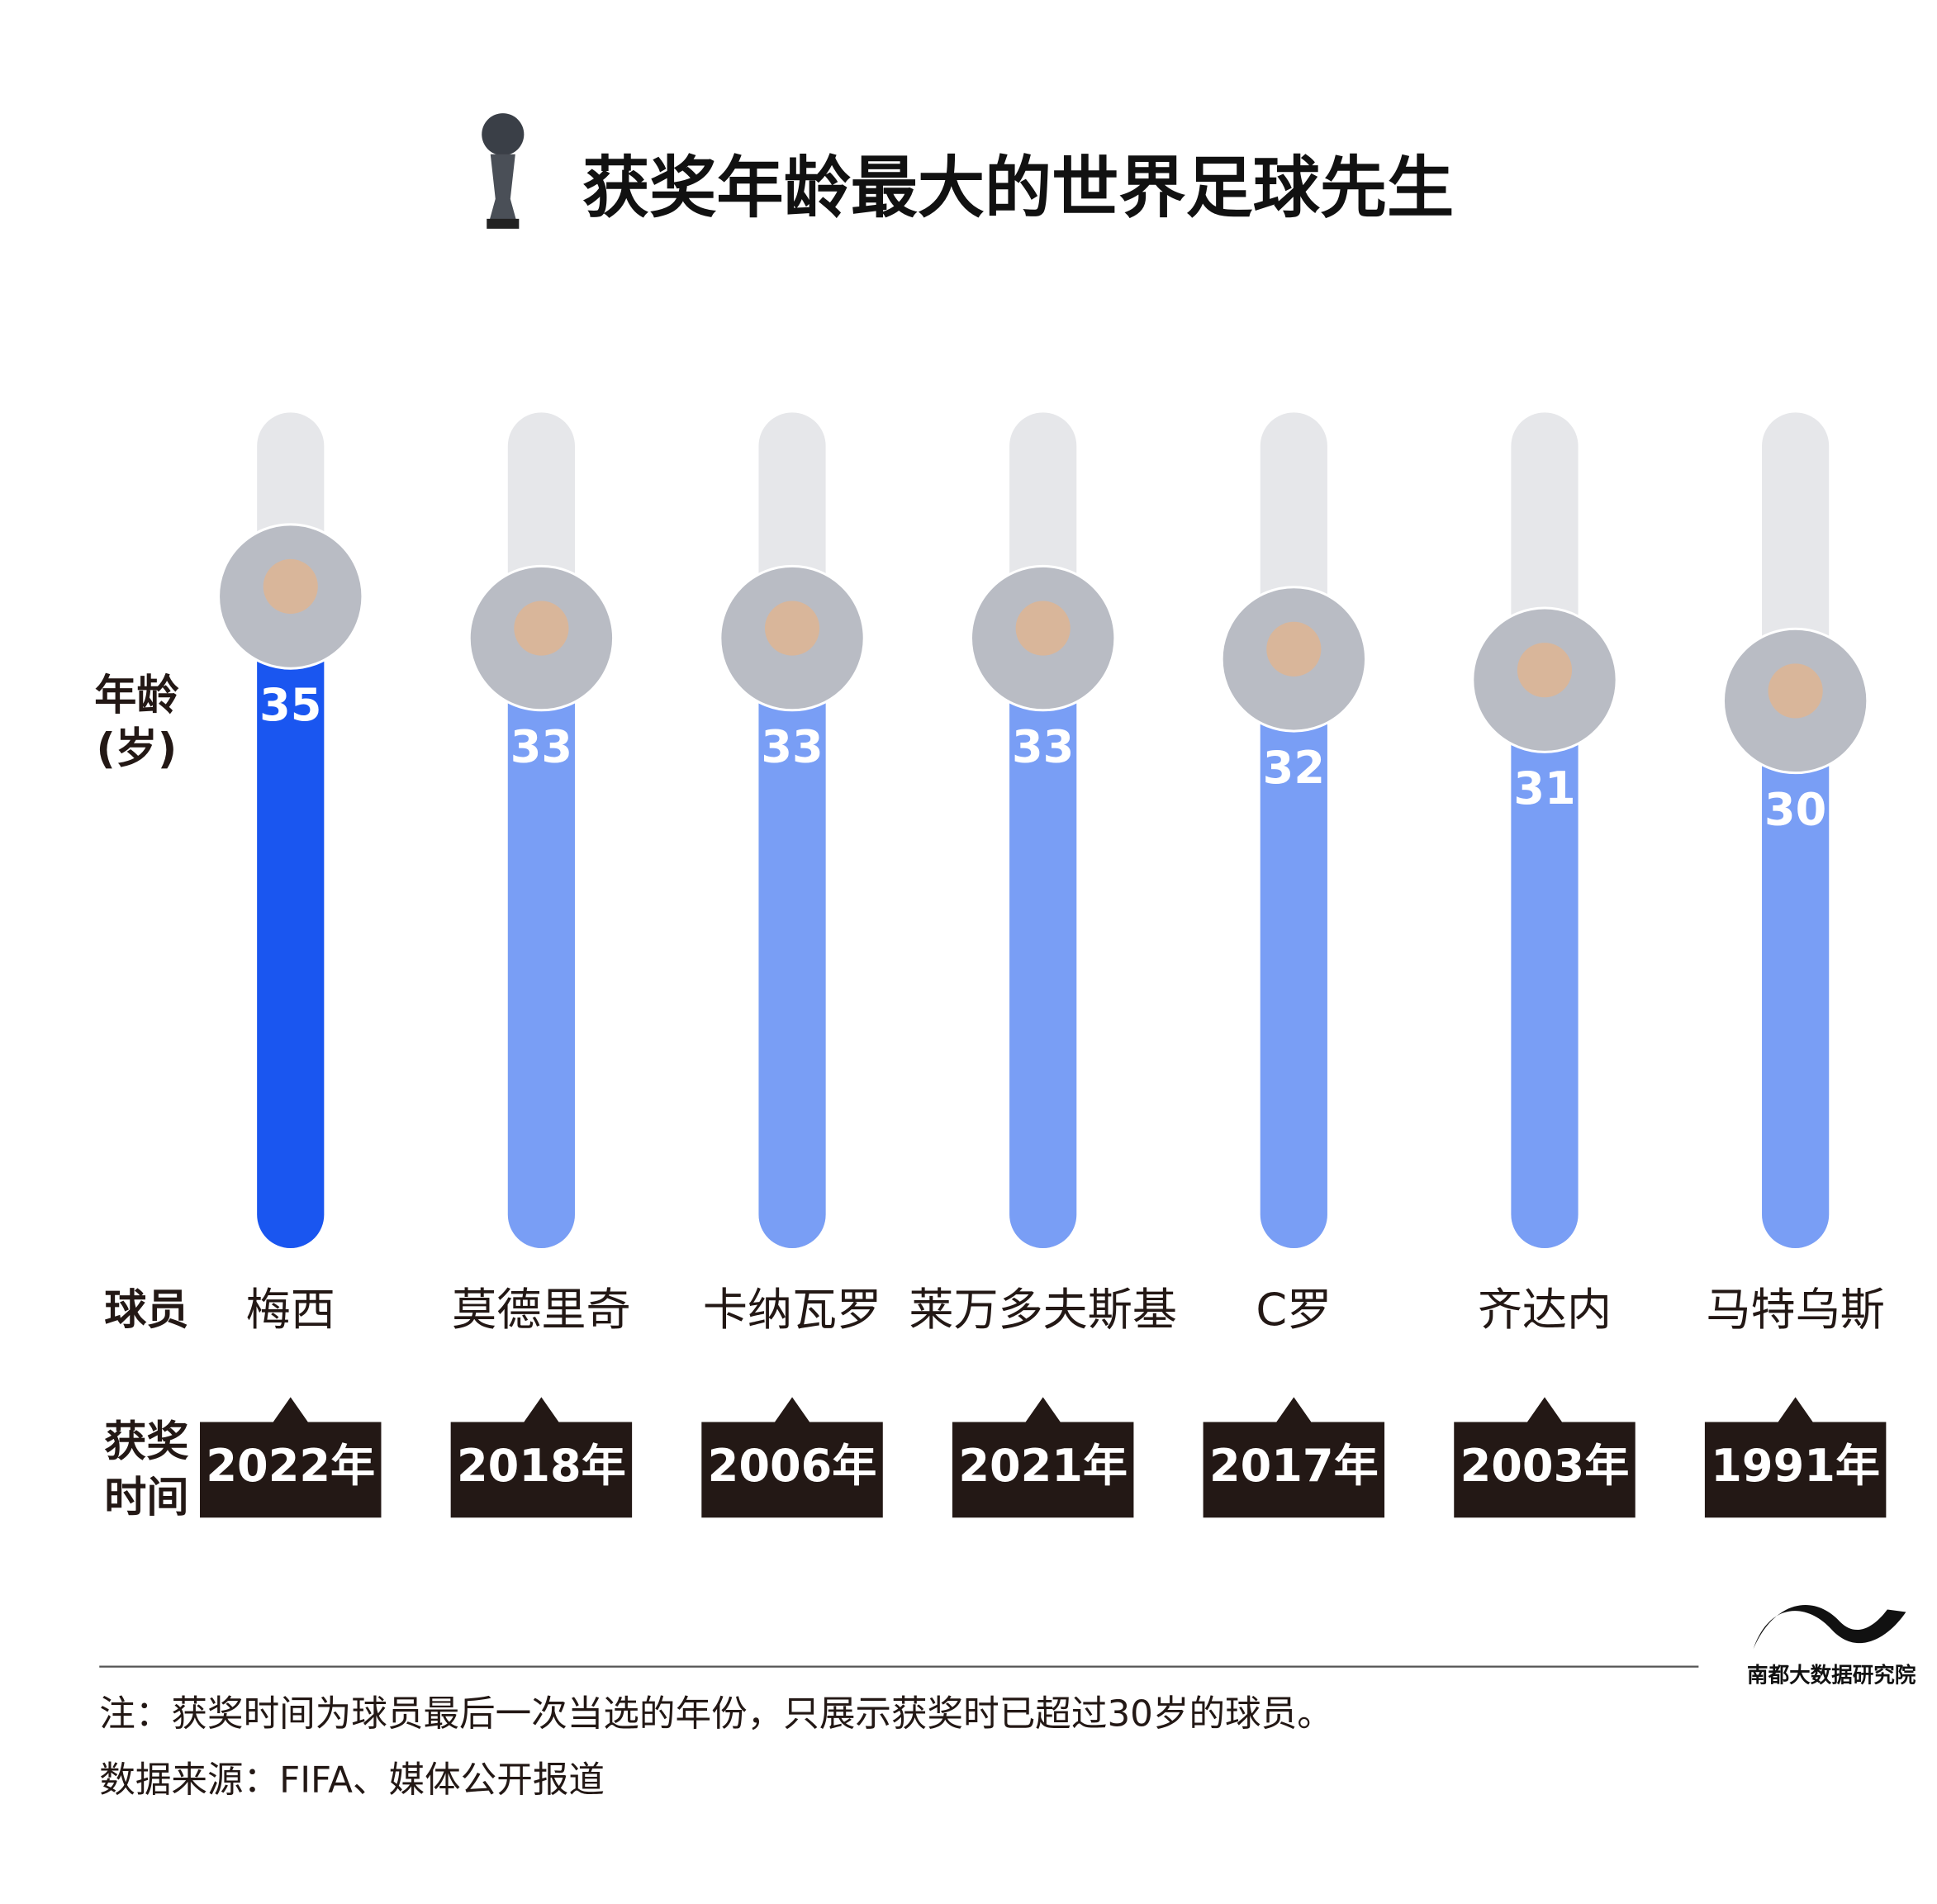  What do you see at coordinates (290, 705) in the screenshot?
I see `value-label: 35` at bounding box center [290, 705].